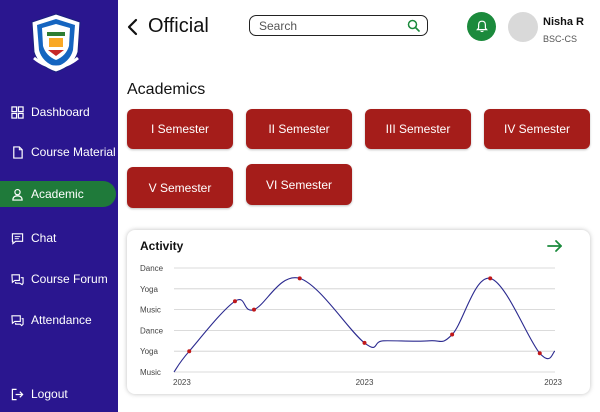 The image size is (600, 412). Describe the element at coordinates (49, 394) in the screenshot. I see `logout-label: Logout` at that location.